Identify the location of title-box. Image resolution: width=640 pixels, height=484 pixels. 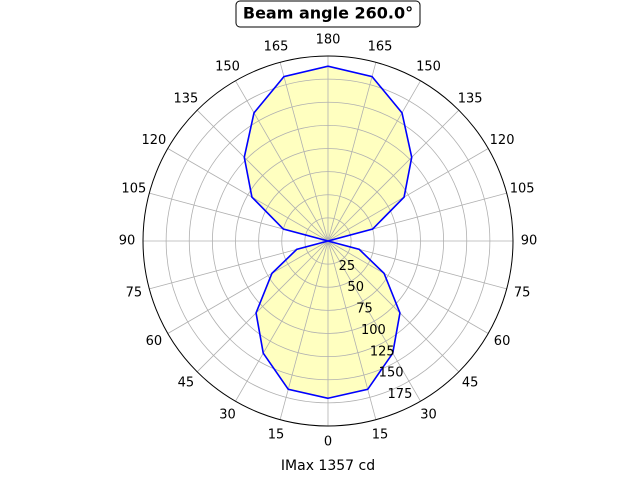
(328, 14).